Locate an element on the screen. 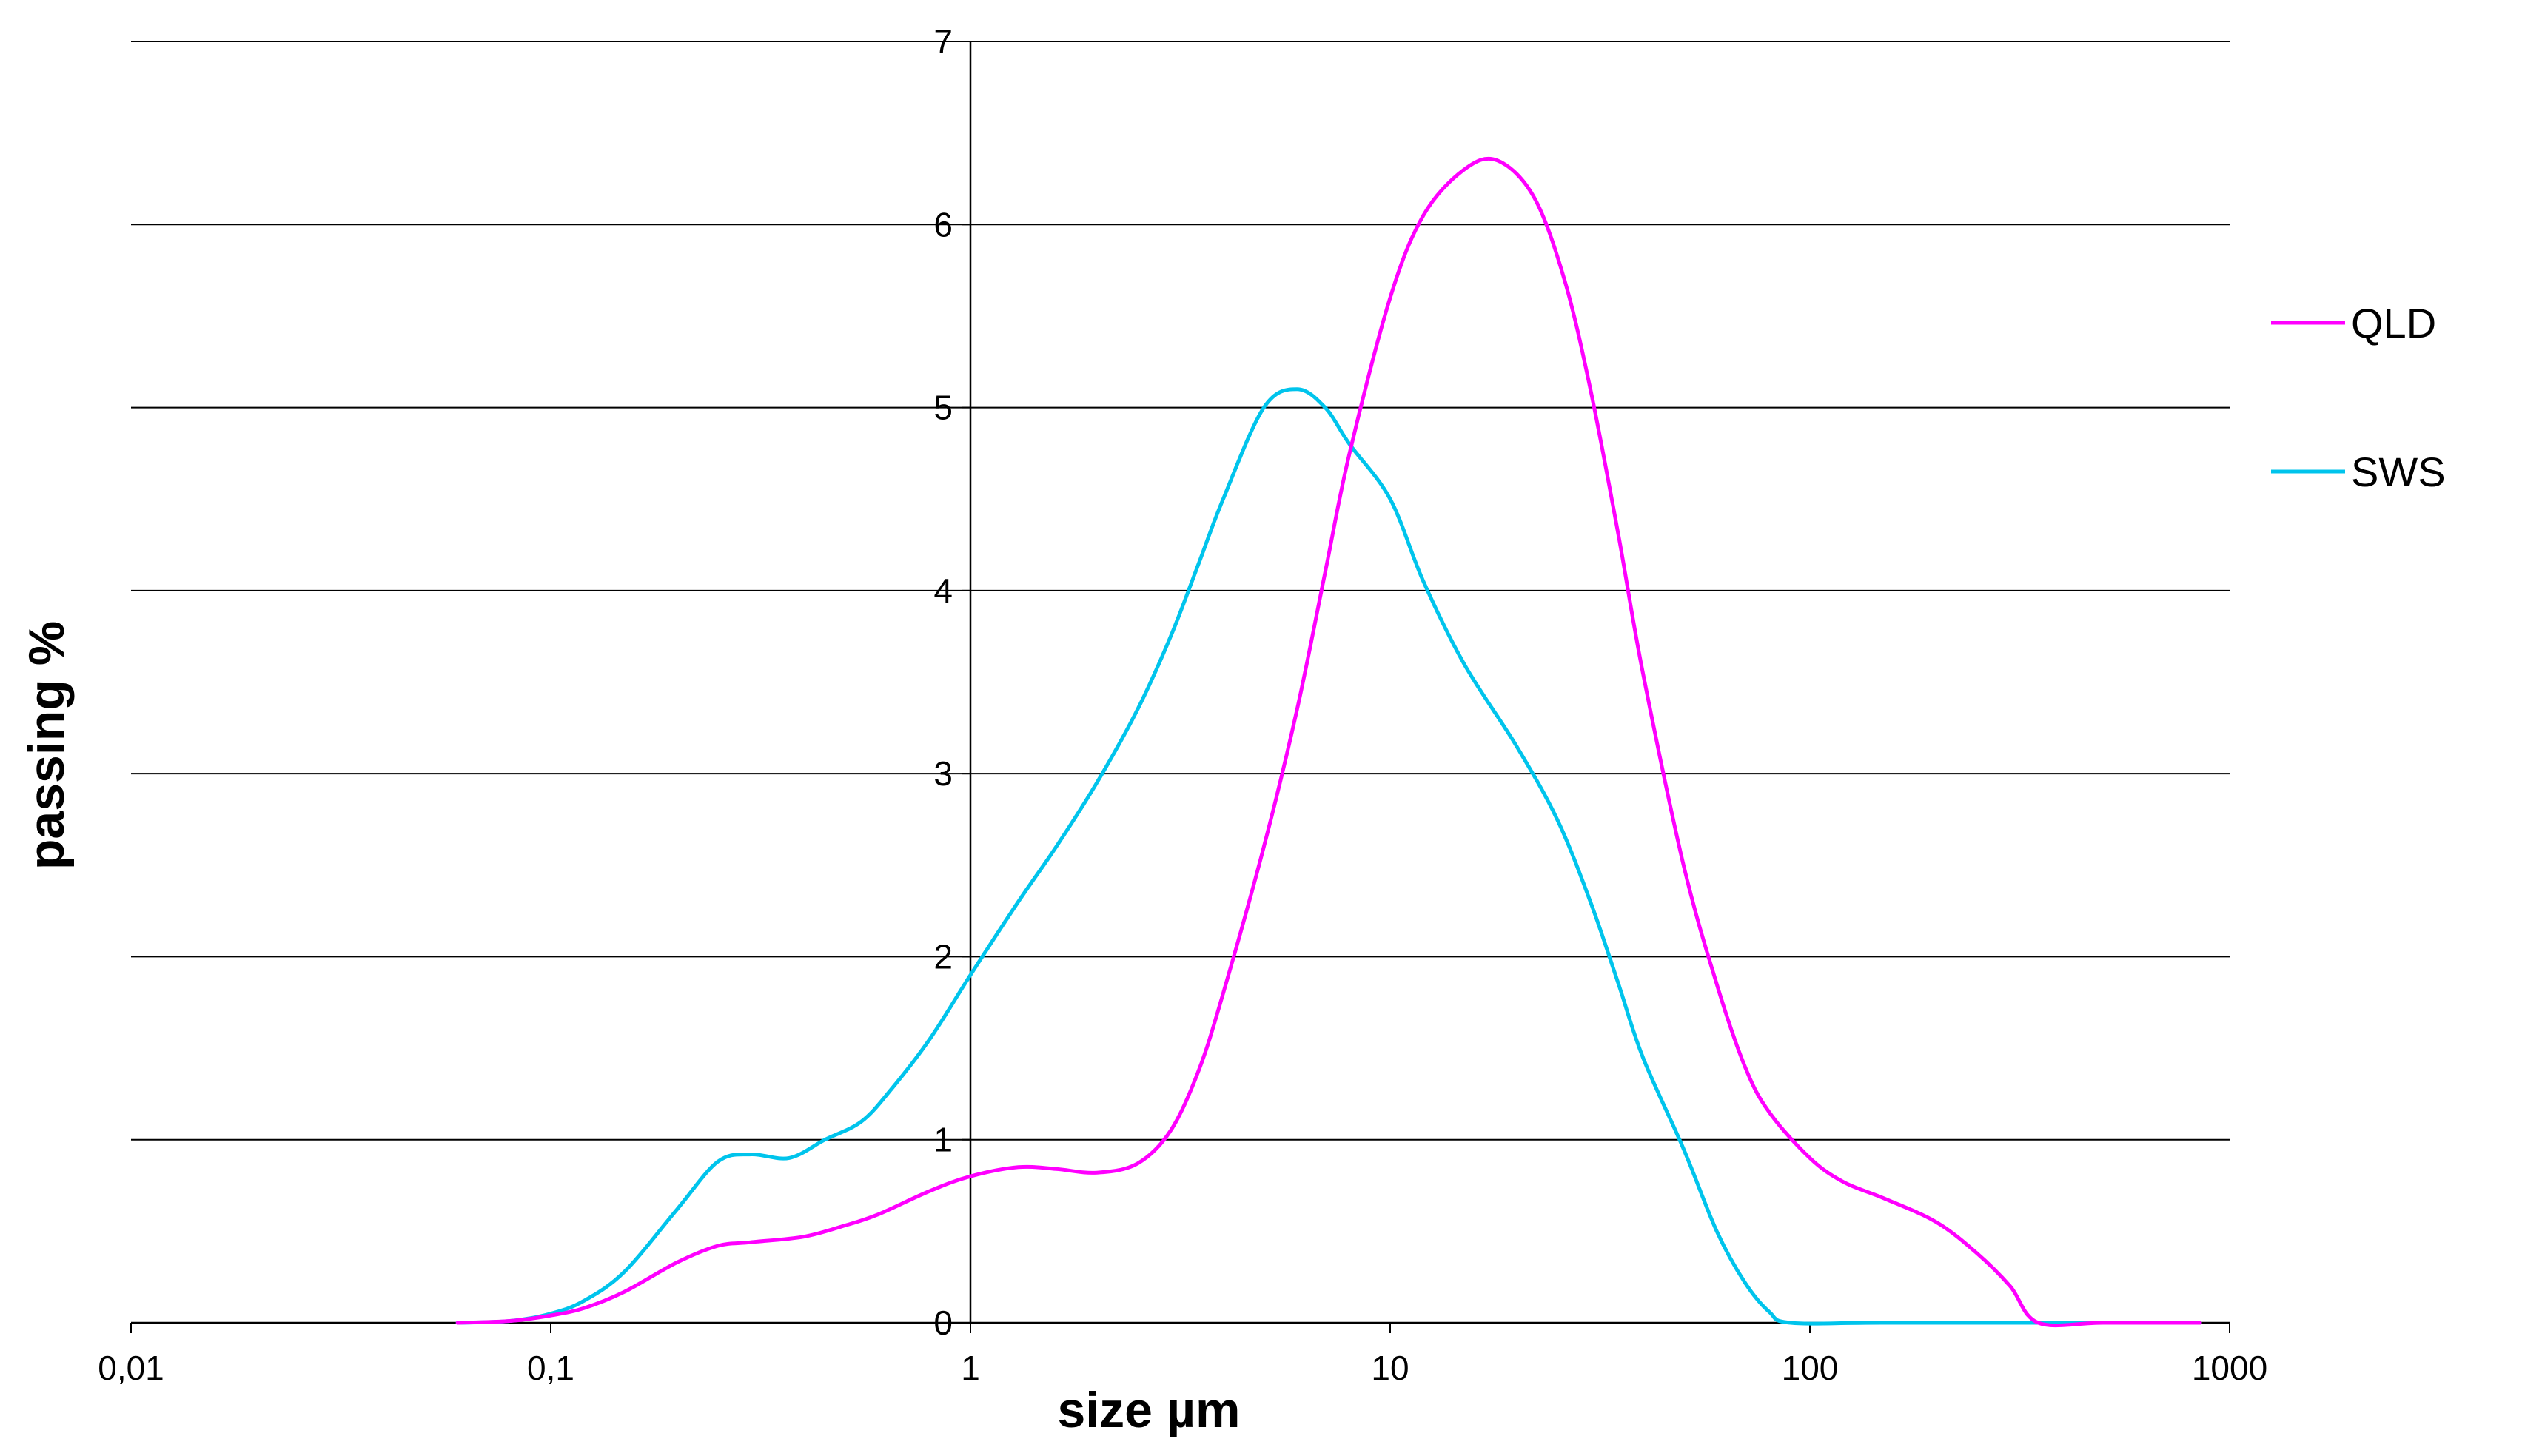 This screenshot has height=1456, width=2522. legend: QLD SWS is located at coordinates (2358, 397).